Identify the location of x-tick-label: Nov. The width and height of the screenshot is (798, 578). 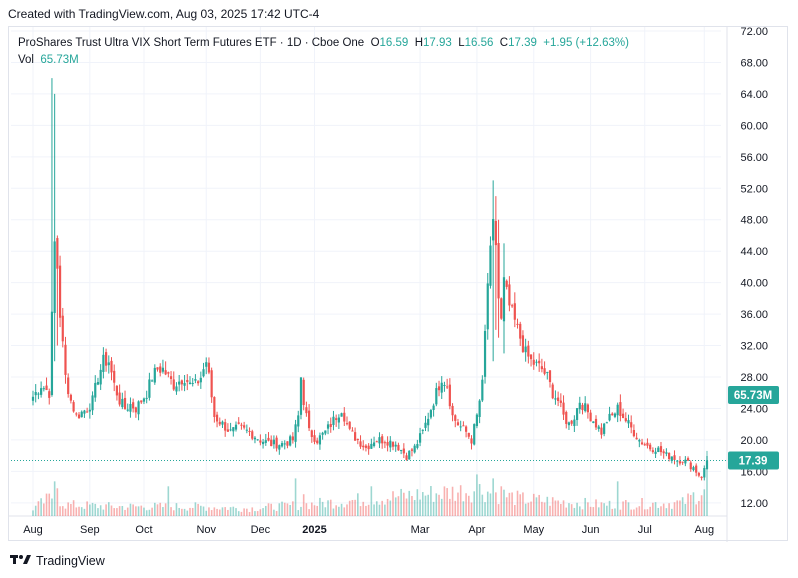
(206, 530).